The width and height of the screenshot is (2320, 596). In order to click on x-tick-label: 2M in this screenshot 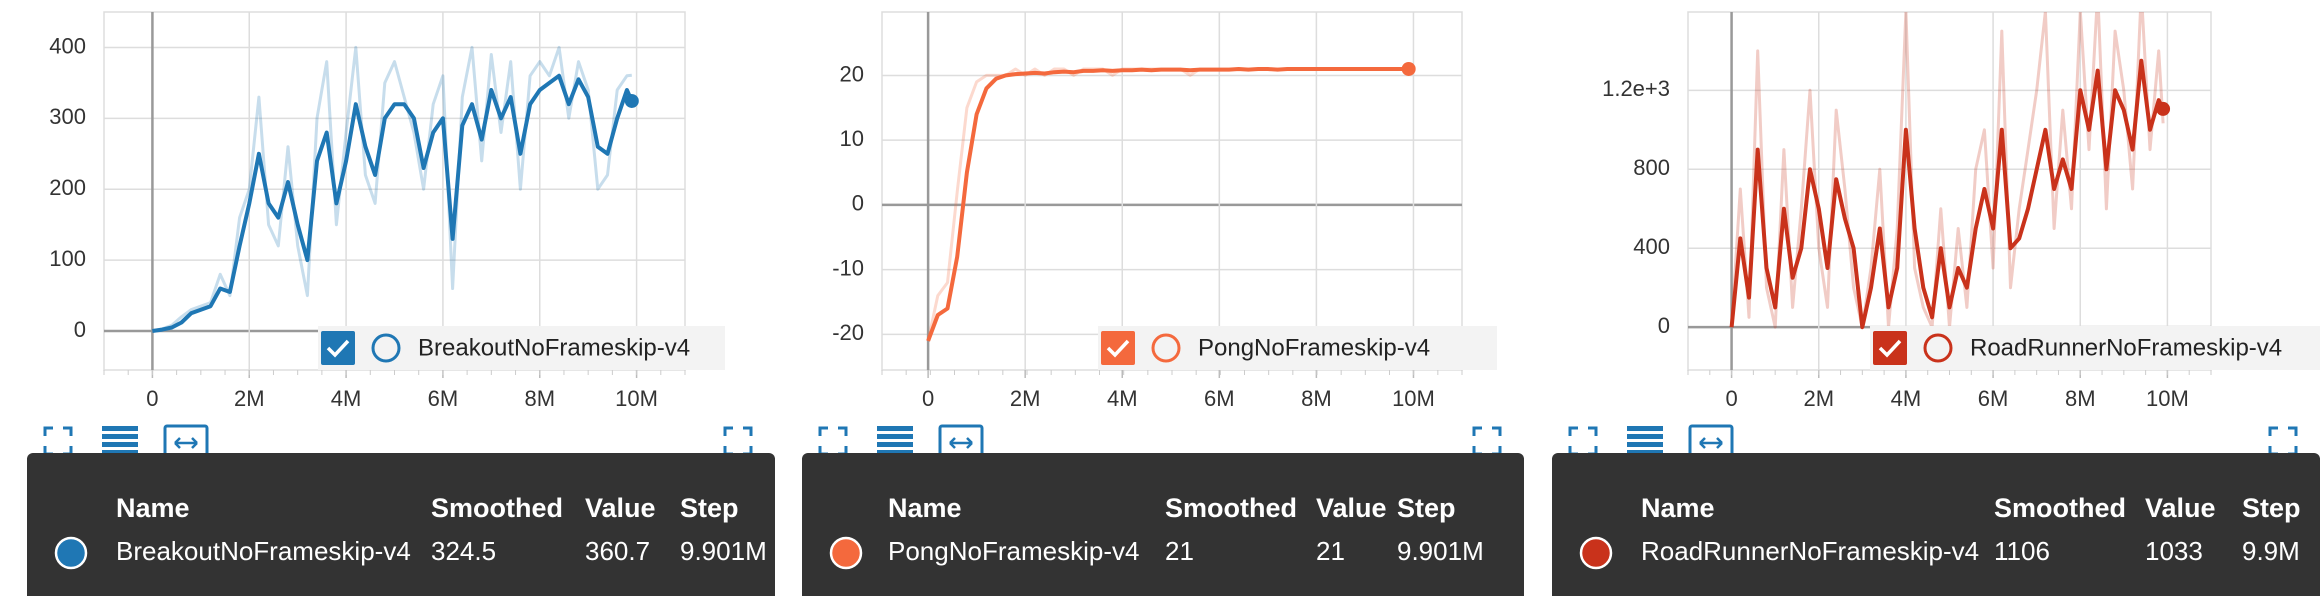, I will do `click(1025, 398)`.